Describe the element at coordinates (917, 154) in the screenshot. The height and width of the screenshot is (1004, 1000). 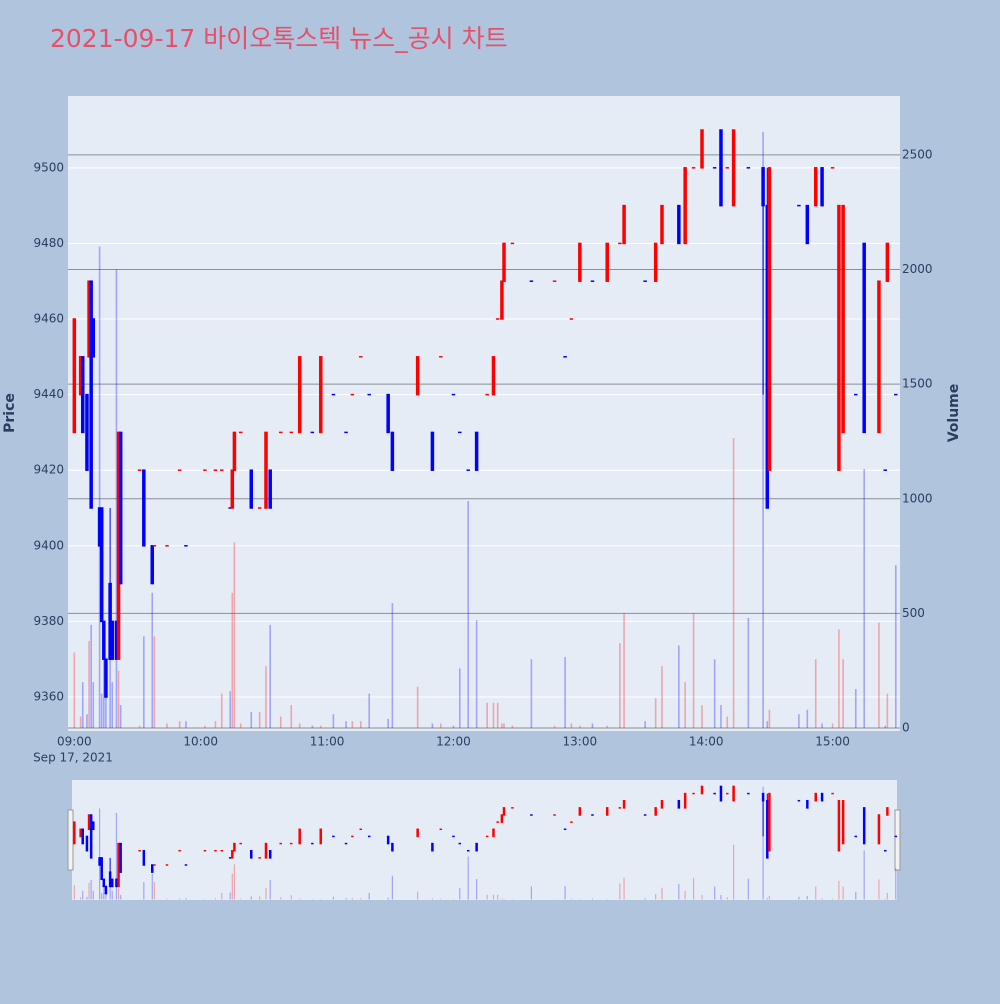
I see `y2-tick-label: 2500` at that location.